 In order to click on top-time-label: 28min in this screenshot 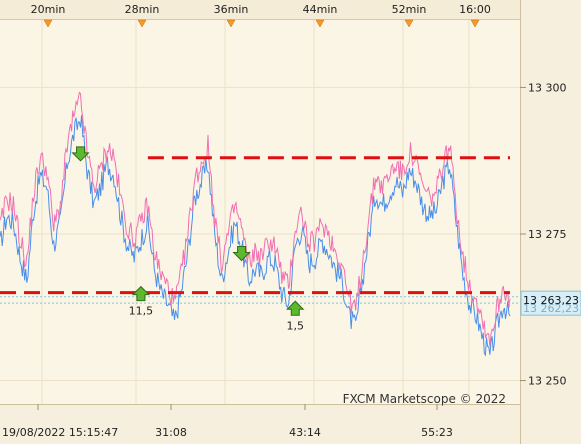, I will do `click(142, 9)`.